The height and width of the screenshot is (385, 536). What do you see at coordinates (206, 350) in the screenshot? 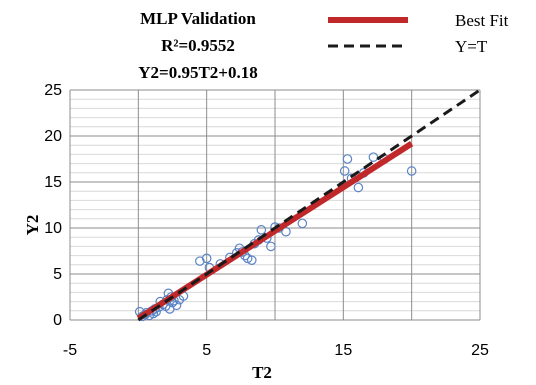
I see `x-tick-label: 5` at bounding box center [206, 350].